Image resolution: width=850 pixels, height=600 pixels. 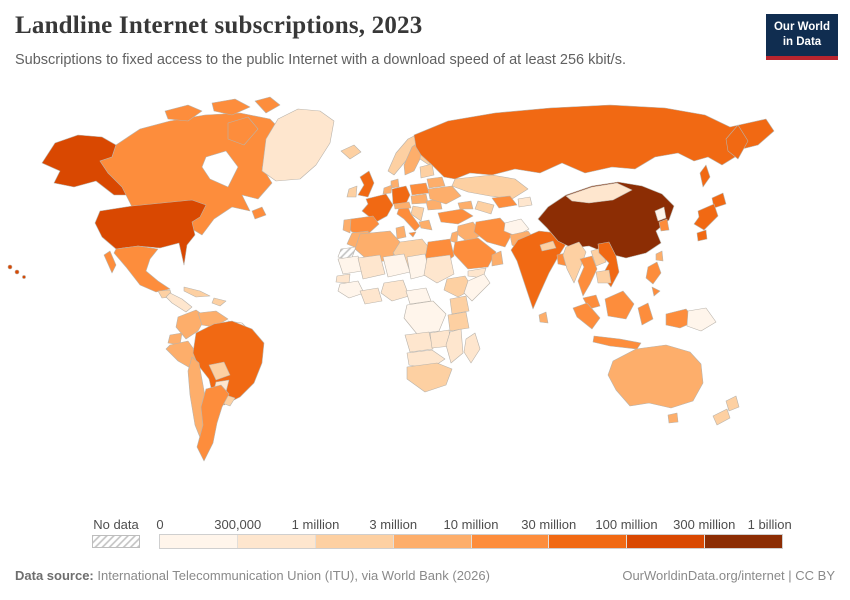 I want to click on country-mali, so click(x=371, y=267).